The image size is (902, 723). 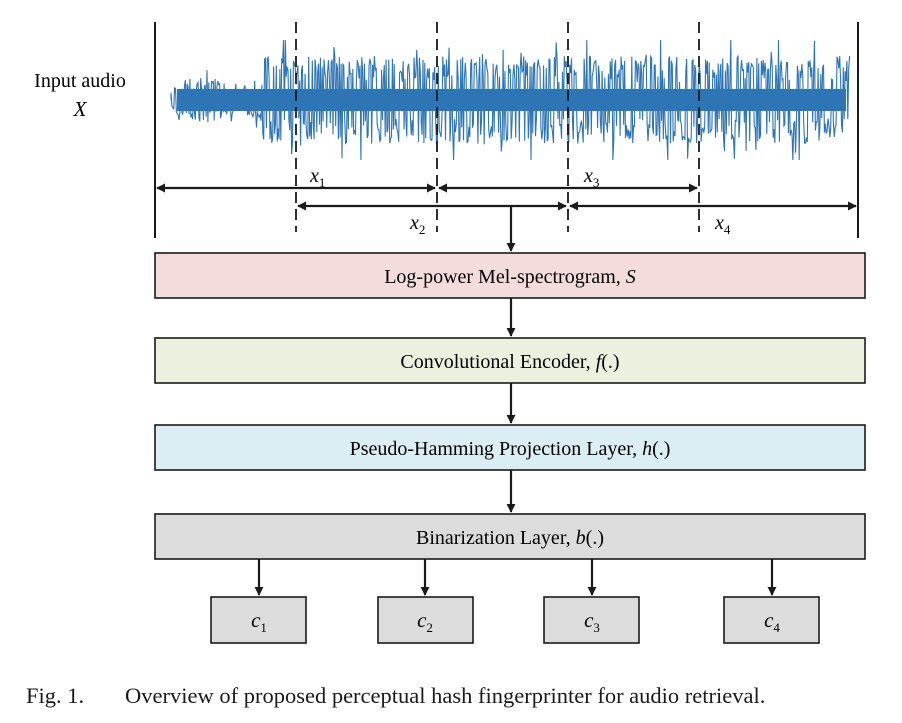 I want to click on waveform-trace, so click(x=510, y=100).